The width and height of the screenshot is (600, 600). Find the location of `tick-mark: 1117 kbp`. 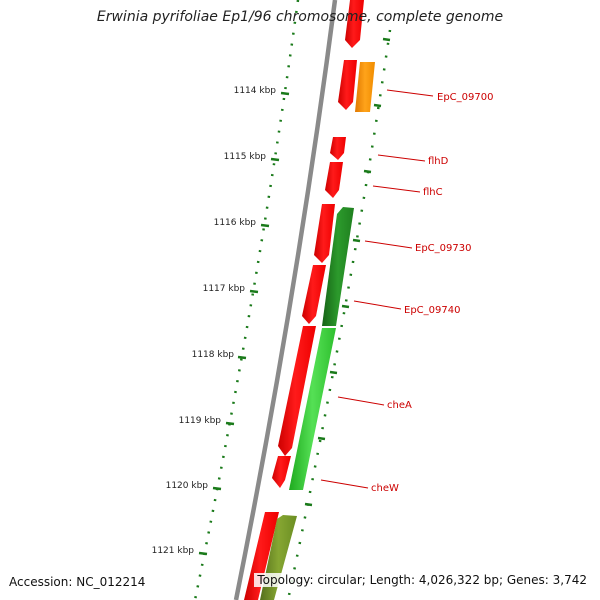

tick-mark: 1117 kbp is located at coordinates (231, 289).